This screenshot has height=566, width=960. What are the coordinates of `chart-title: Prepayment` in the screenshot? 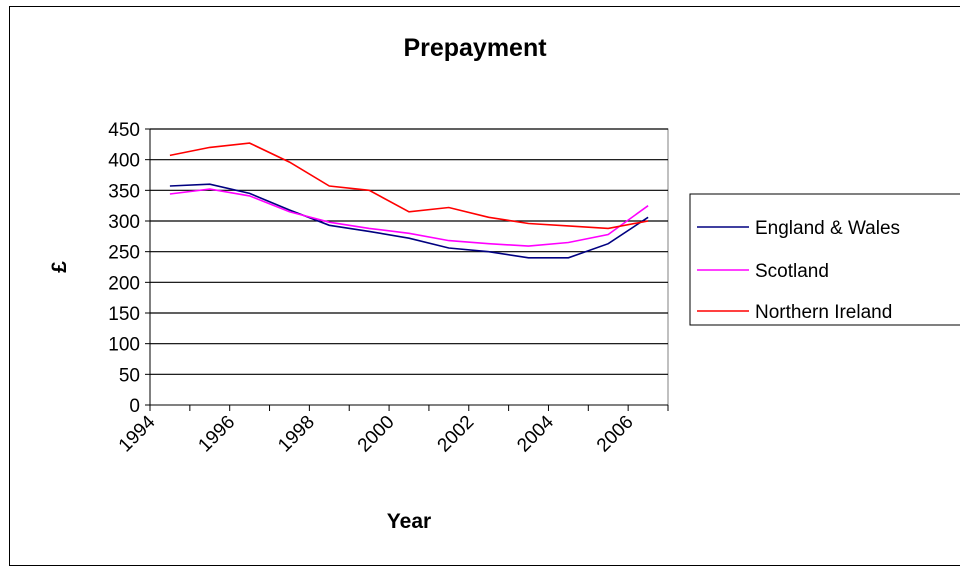 It's located at (475, 48).